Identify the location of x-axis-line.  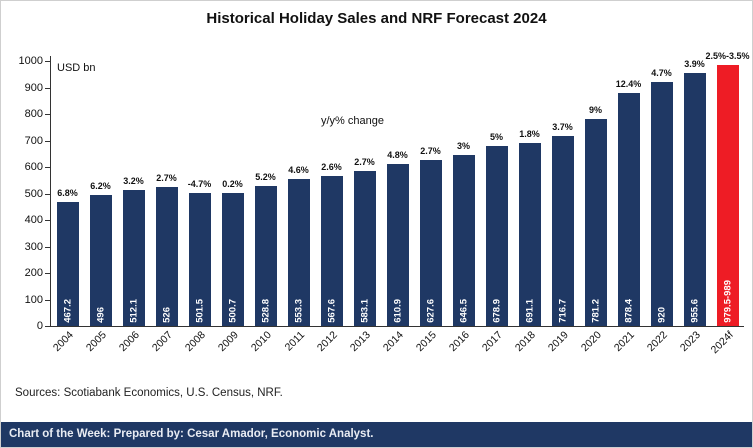
(397, 326).